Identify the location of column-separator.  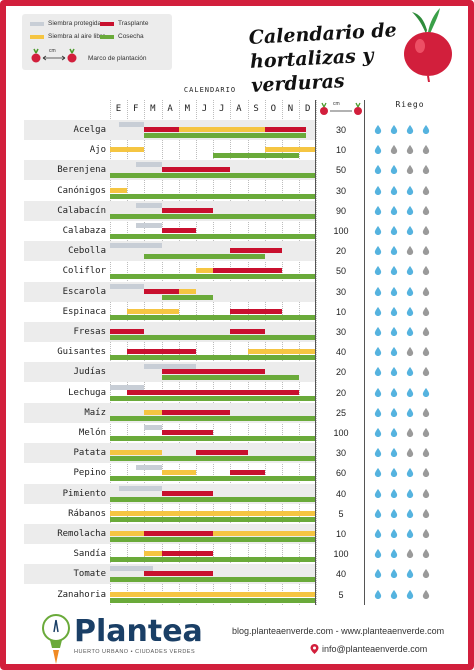
(315, 352).